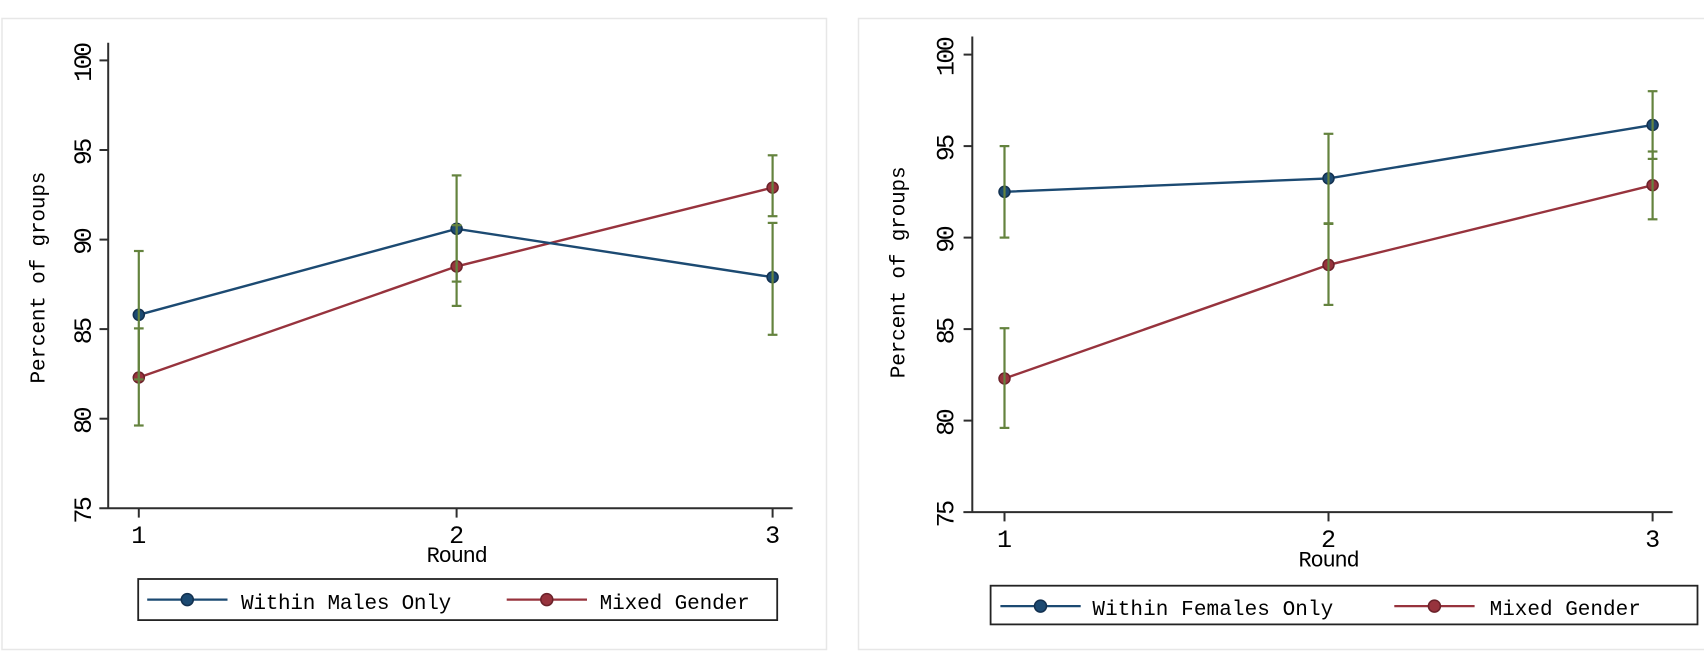  What do you see at coordinates (346, 604) in the screenshot?
I see `svg-text: Within Males Only` at bounding box center [346, 604].